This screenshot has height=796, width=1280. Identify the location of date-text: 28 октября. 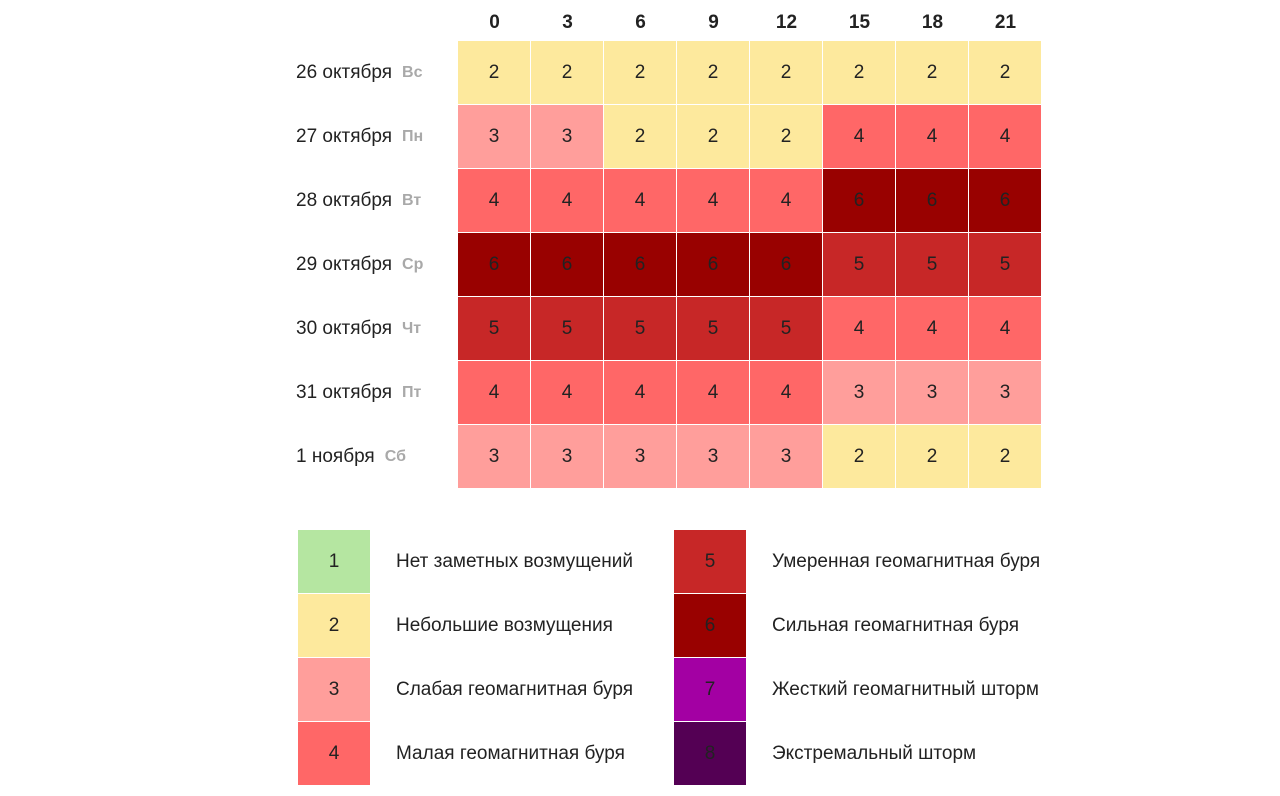
(344, 200).